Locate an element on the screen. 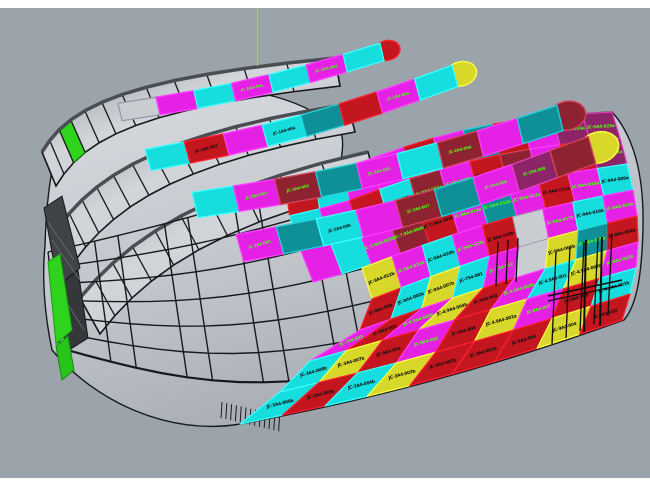  far-side-edge-band is located at coordinates (66, 288).